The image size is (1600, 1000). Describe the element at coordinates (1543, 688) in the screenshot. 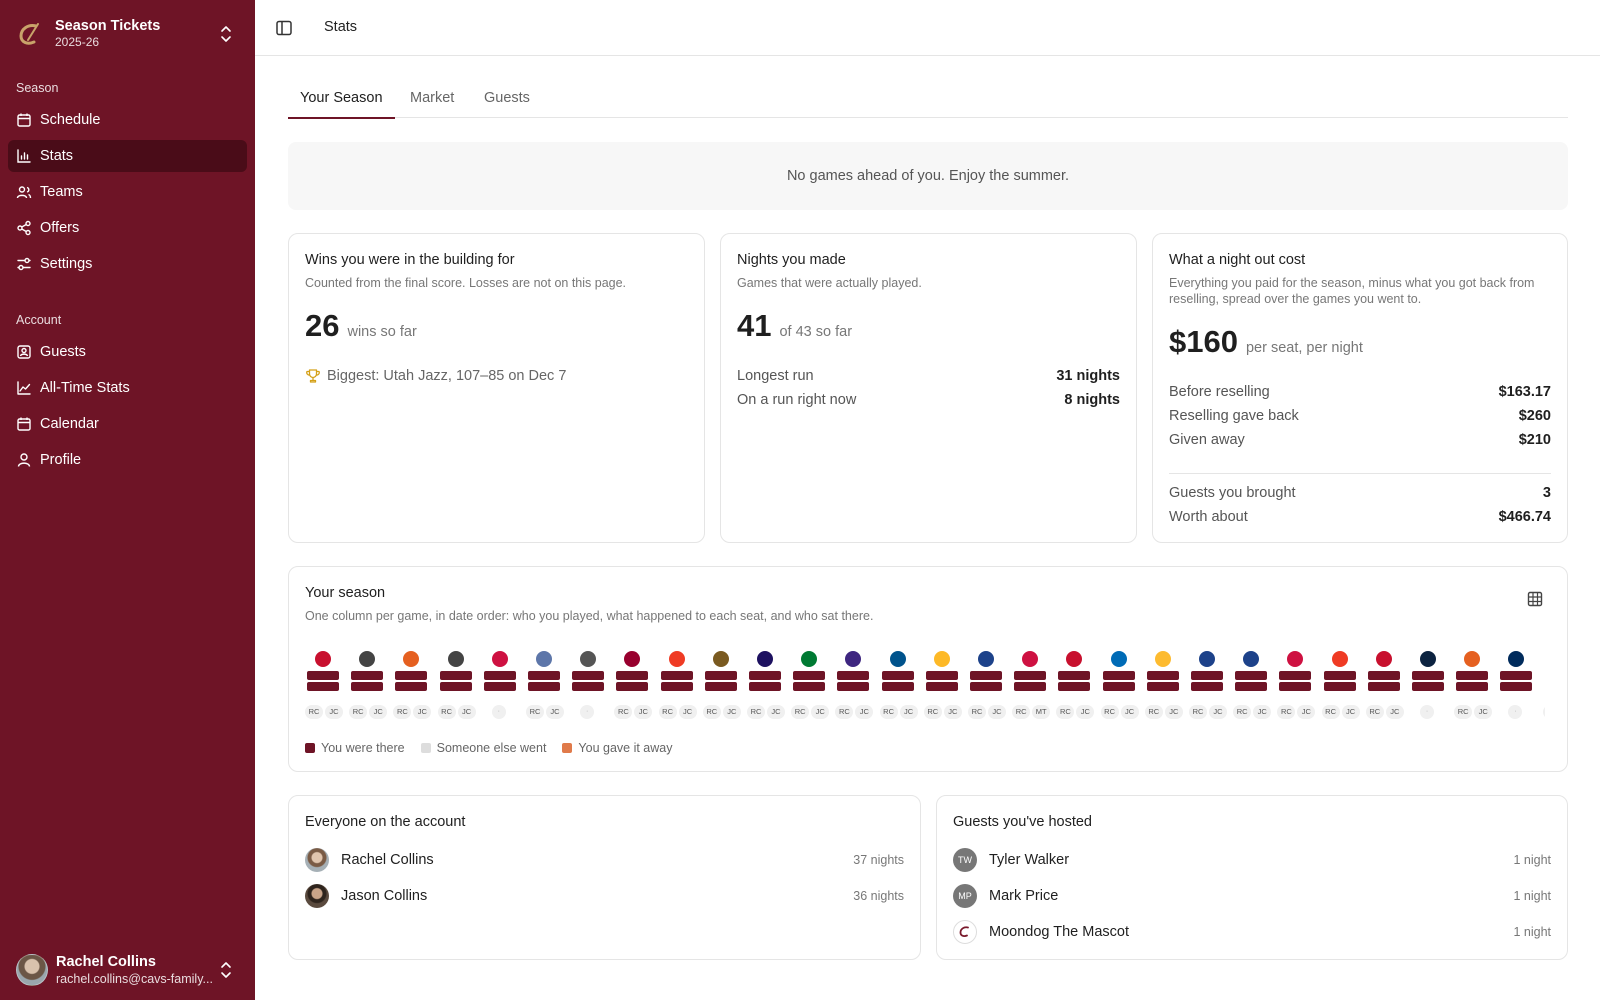

I see `game-column: RC` at that location.